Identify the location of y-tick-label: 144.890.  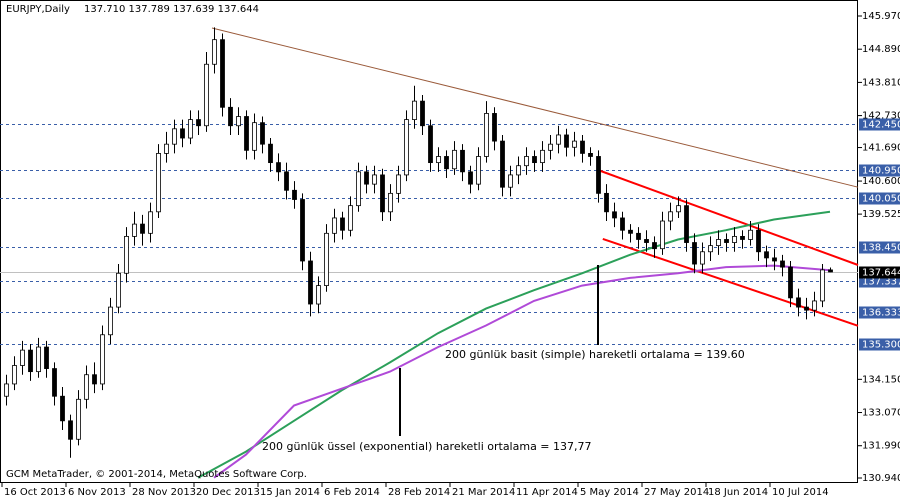
(881, 49).